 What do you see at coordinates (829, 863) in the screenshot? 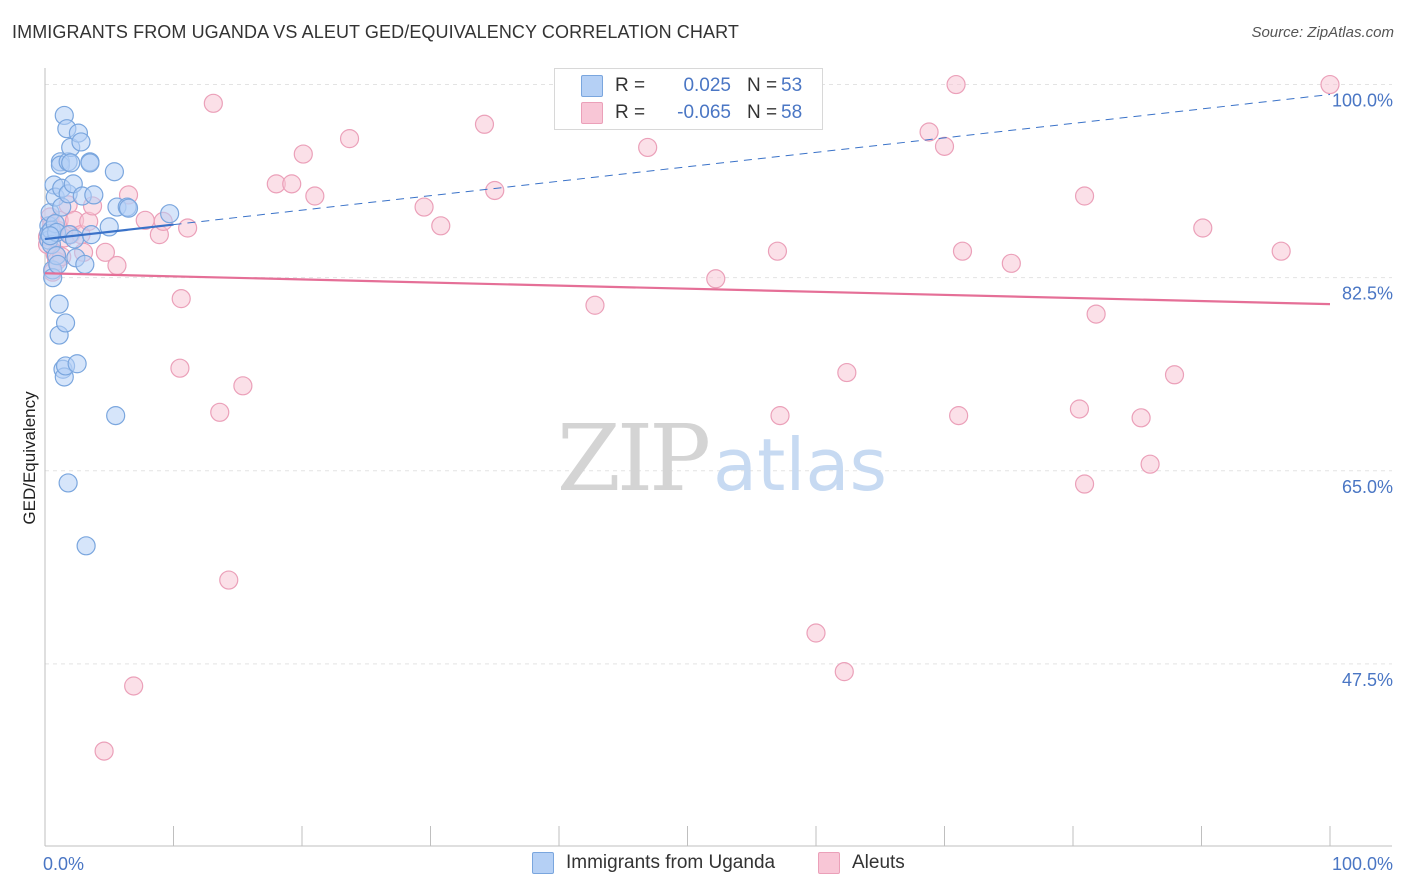
I see `aleut-legend-swatch` at bounding box center [829, 863].